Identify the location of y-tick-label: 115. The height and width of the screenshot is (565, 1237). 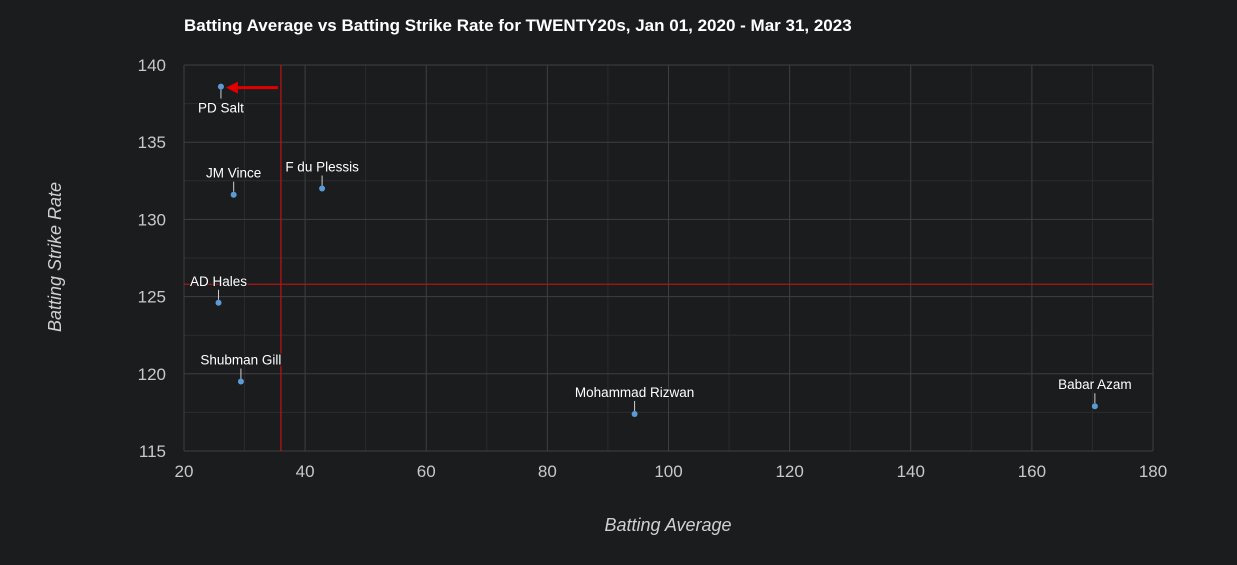
(152, 451).